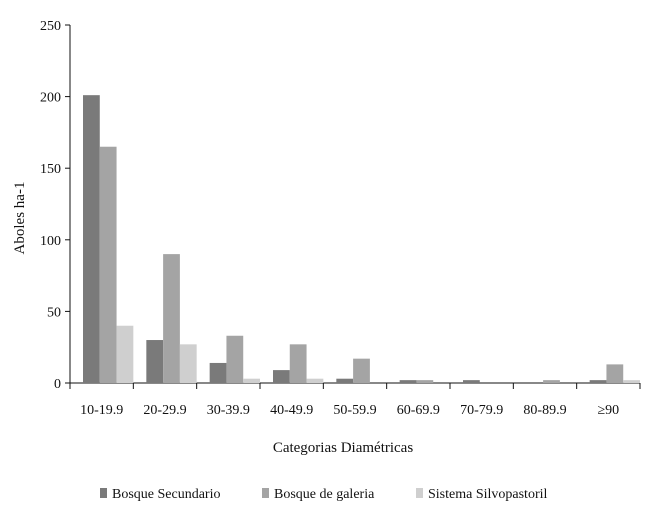  I want to click on bar-bosque-de-galeria-30-39.9, so click(235, 359).